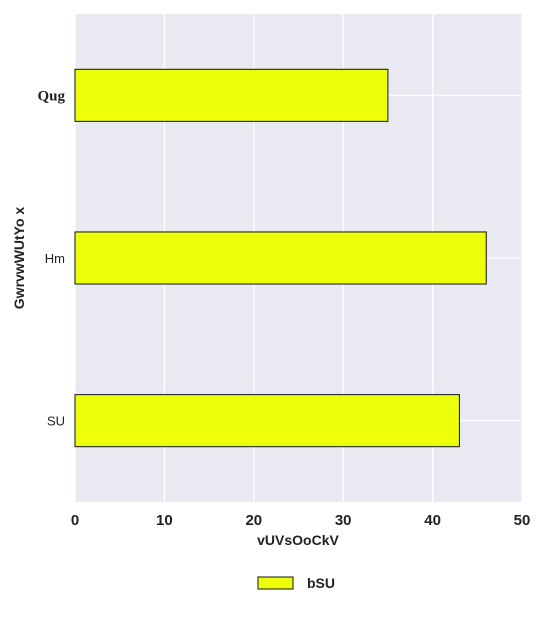 The image size is (546, 624). I want to click on legend: bSU, so click(296, 583).